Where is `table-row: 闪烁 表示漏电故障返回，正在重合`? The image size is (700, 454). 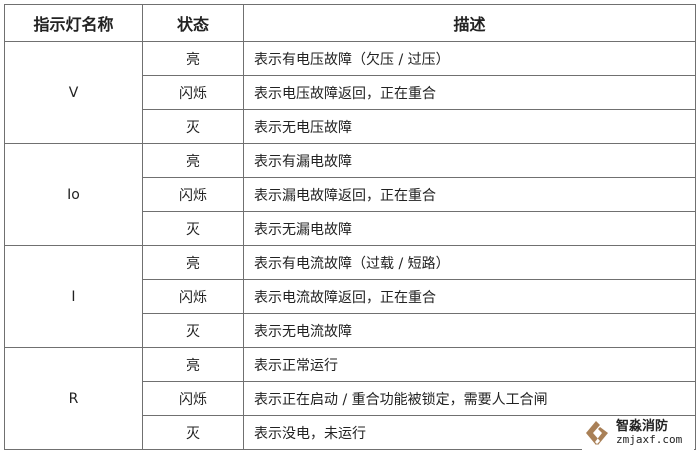
table-row: 闪烁 表示漏电故障返回，正在重合 is located at coordinates (350, 194).